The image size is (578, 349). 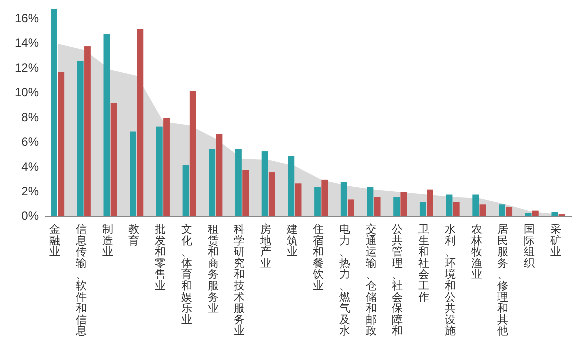 I want to click on x-tick-label: 采矿业, so click(x=555, y=241).